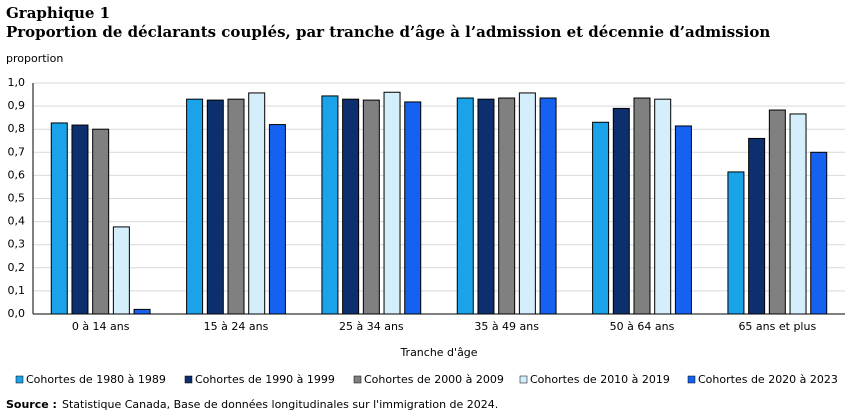 This screenshot has width=850, height=420. Describe the element at coordinates (438, 352) in the screenshot. I see `x-axis-label: Tranche d'âge` at that location.